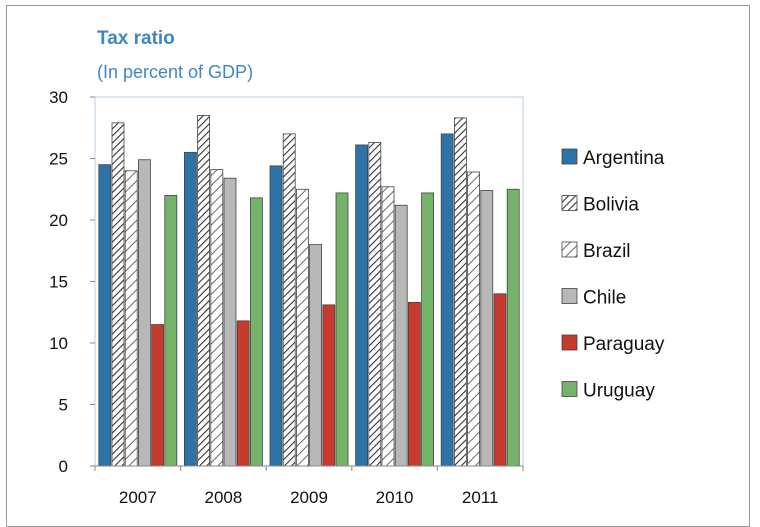 This screenshot has height=527, width=760. I want to click on x-tick-label: 2008, so click(223, 497).